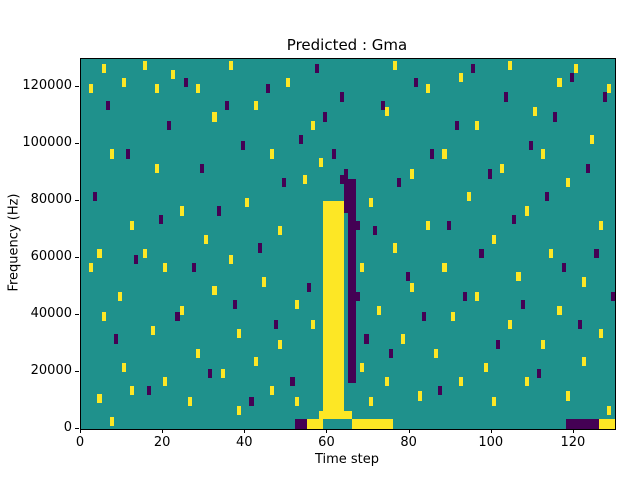 The height and width of the screenshot is (480, 640). What do you see at coordinates (345, 192) in the screenshot?
I see `heatmap-region-low` at bounding box center [345, 192].